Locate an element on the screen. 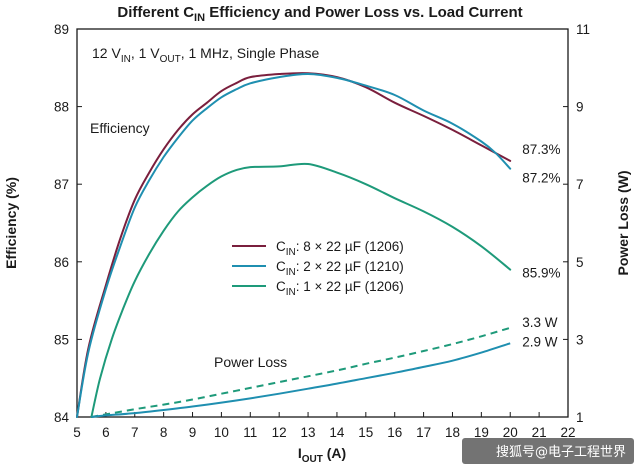 The height and width of the screenshot is (467, 640). x-tick-label: 11 is located at coordinates (250, 432).